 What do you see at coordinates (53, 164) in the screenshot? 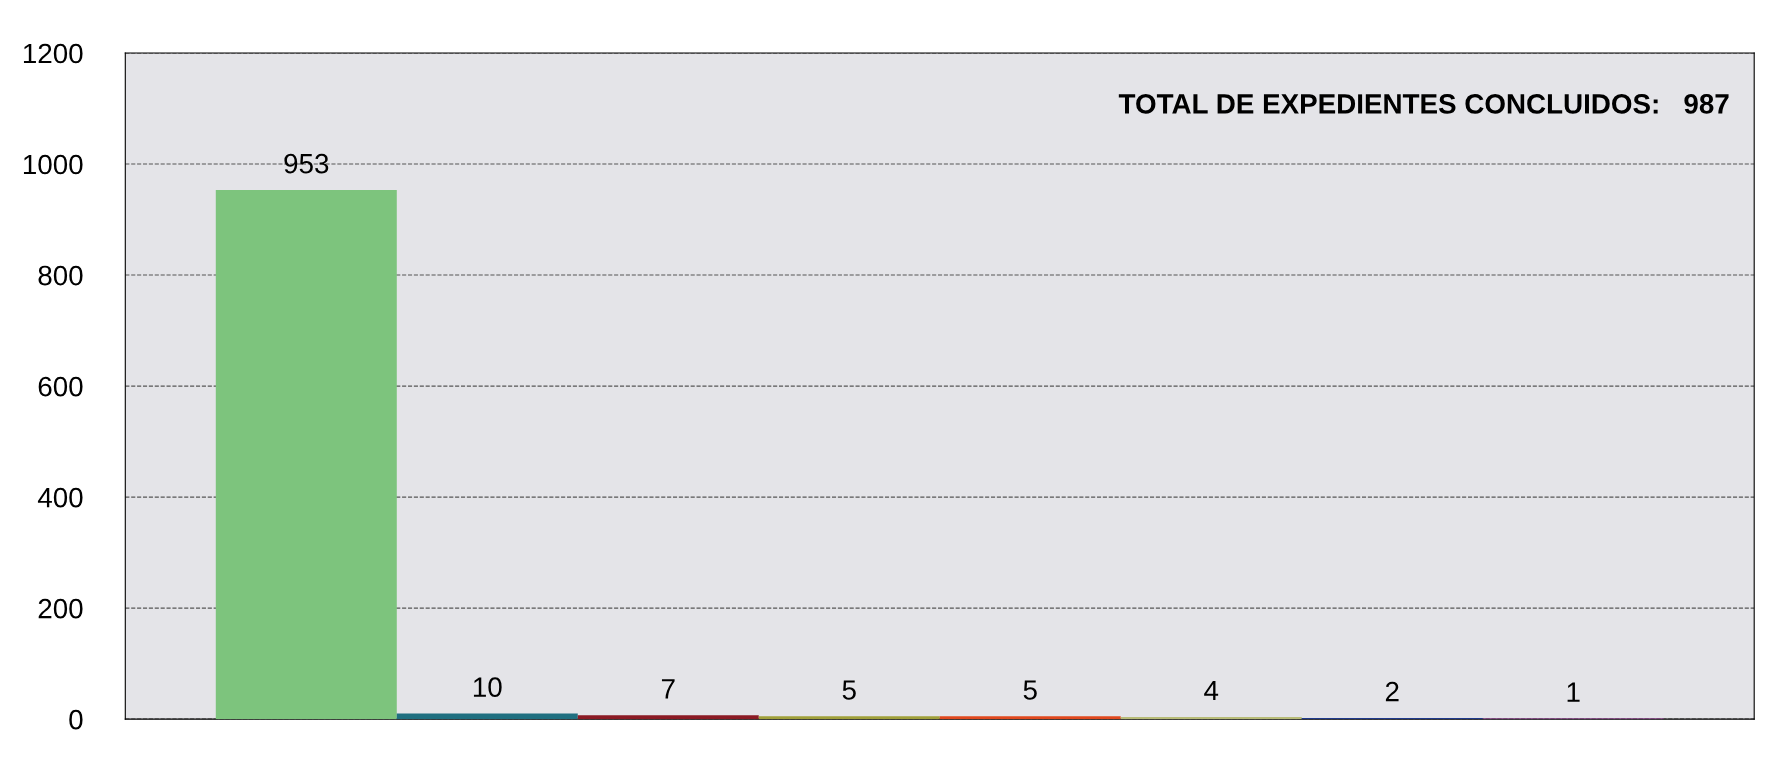
I see `y-tick-label: 1000` at bounding box center [53, 164].